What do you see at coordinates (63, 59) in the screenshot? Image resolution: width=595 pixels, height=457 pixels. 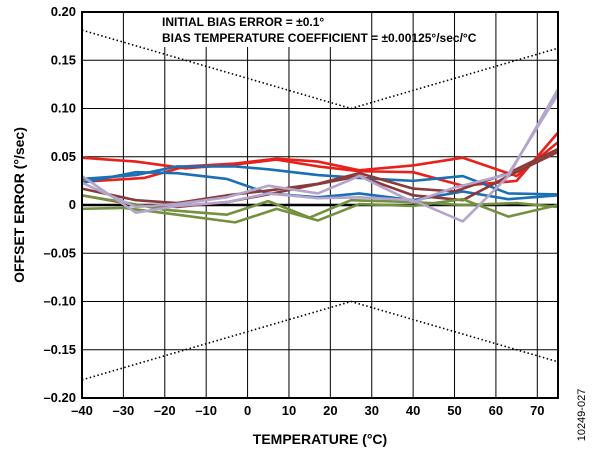 I see `y-tick-label-1: 0.15` at bounding box center [63, 59].